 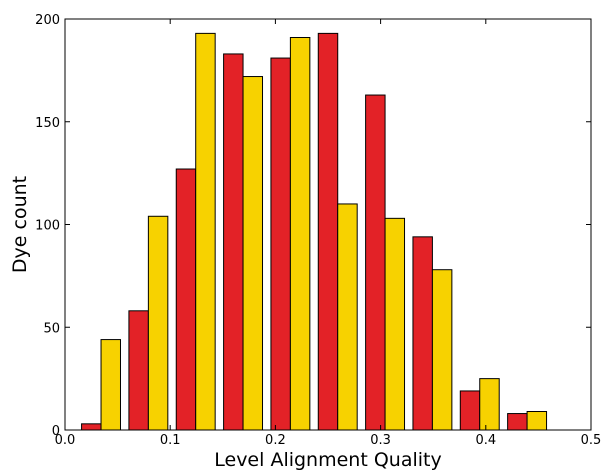 What do you see at coordinates (20, 224) in the screenshot?
I see `y-axis-title: Dye count` at bounding box center [20, 224].